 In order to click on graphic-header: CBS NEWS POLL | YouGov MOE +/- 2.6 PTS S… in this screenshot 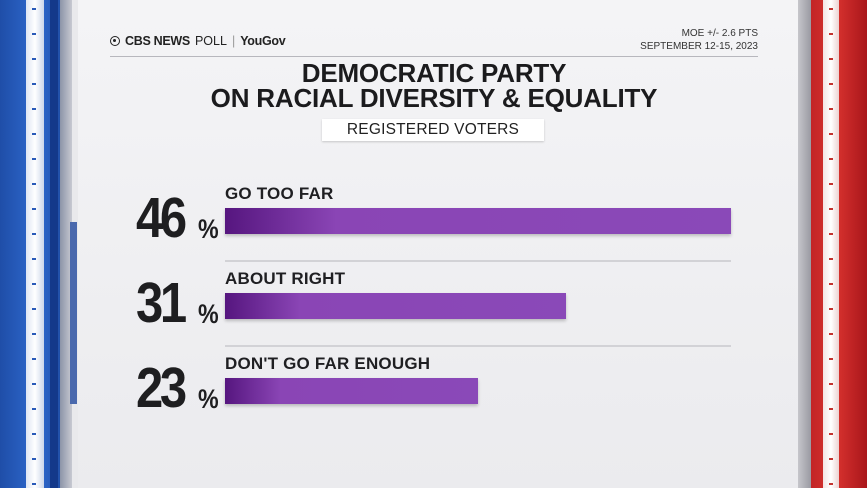, I will do `click(434, 42)`.